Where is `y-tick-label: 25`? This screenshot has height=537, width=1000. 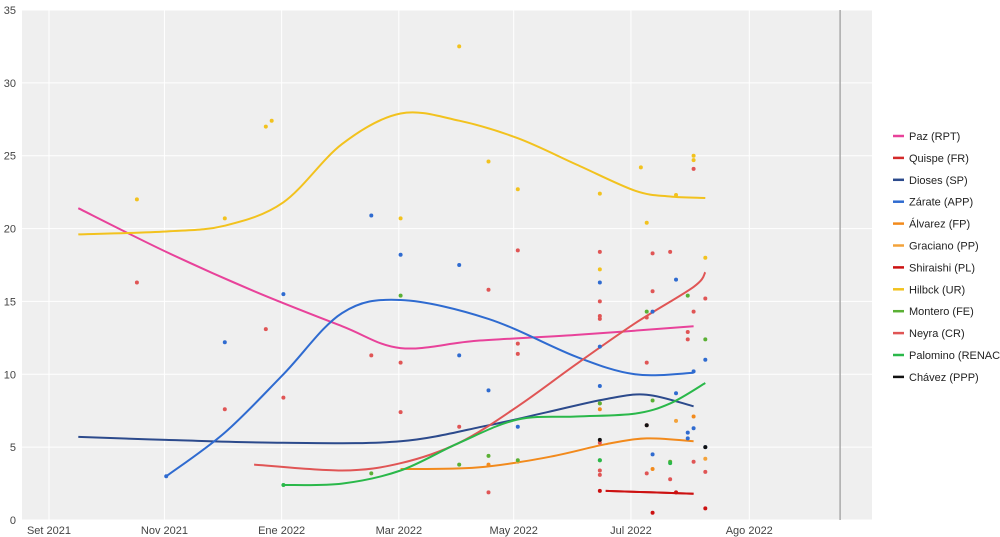
y-tick-label: 25 is located at coordinates (10, 157).